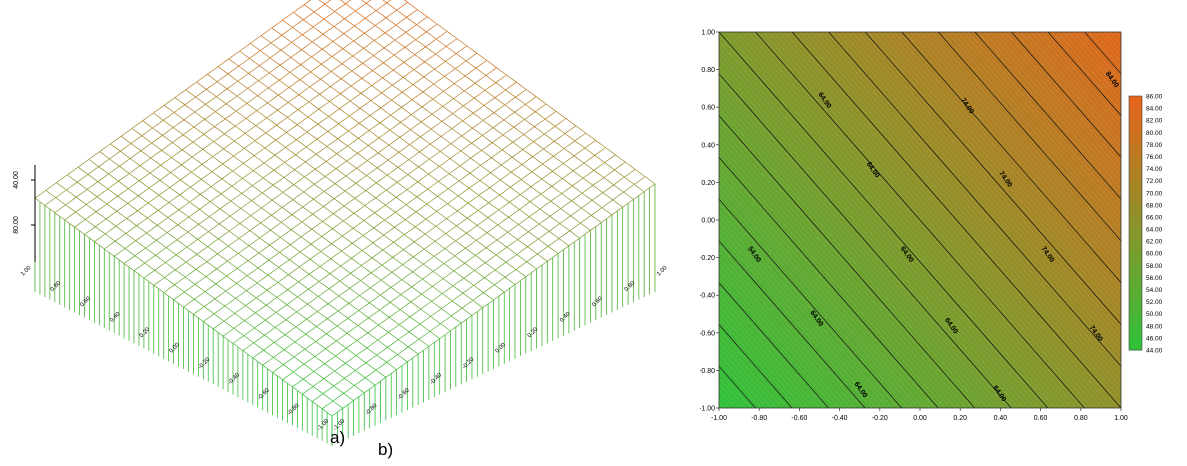 The width and height of the screenshot is (1187, 466). What do you see at coordinates (920, 418) in the screenshot?
I see `x-axis-tick-label: 0.00` at bounding box center [920, 418].